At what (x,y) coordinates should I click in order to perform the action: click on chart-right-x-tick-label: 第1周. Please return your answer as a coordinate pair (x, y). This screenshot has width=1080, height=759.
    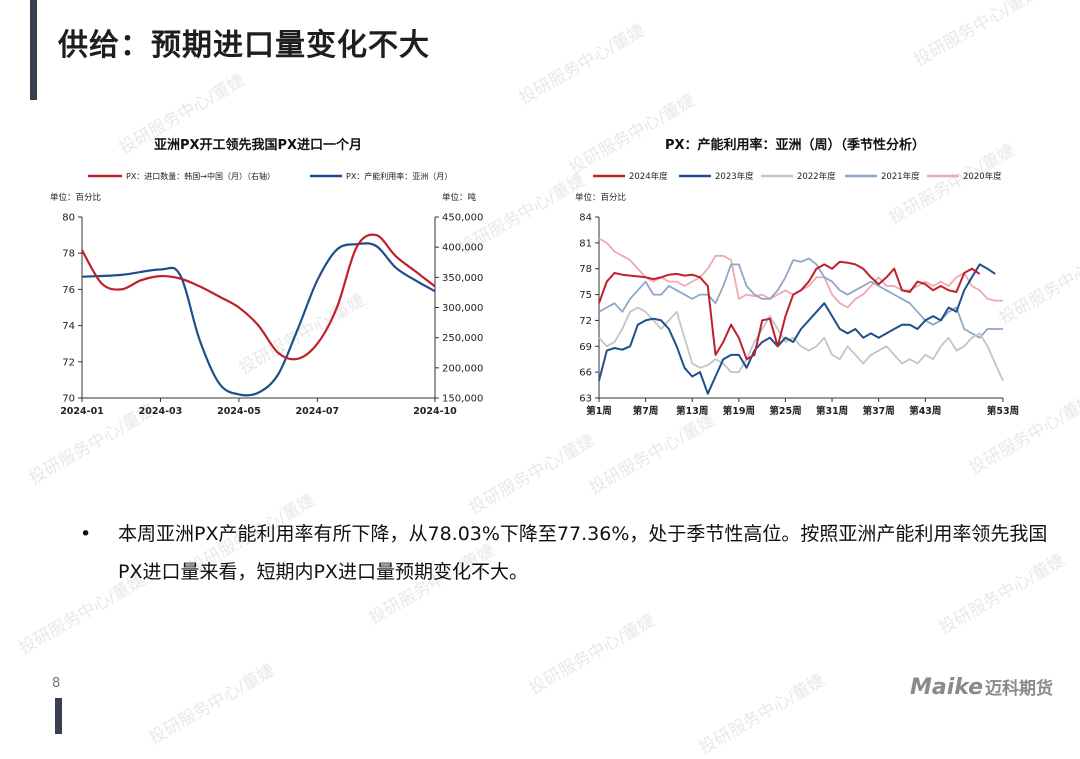
    Looking at the image, I should click on (599, 411).